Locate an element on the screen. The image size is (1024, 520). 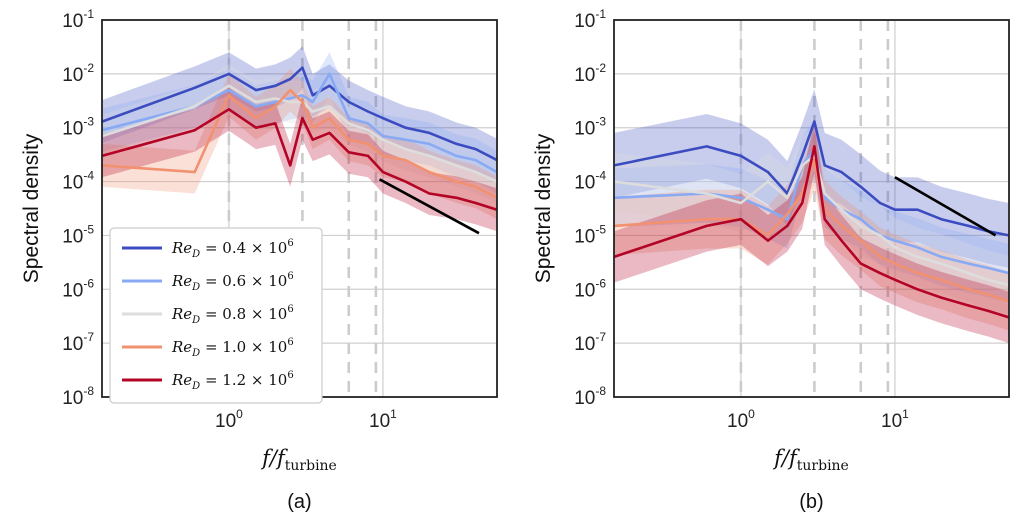
legend-label-Re04: ReD = 0.4 × 106 is located at coordinates (232, 249).